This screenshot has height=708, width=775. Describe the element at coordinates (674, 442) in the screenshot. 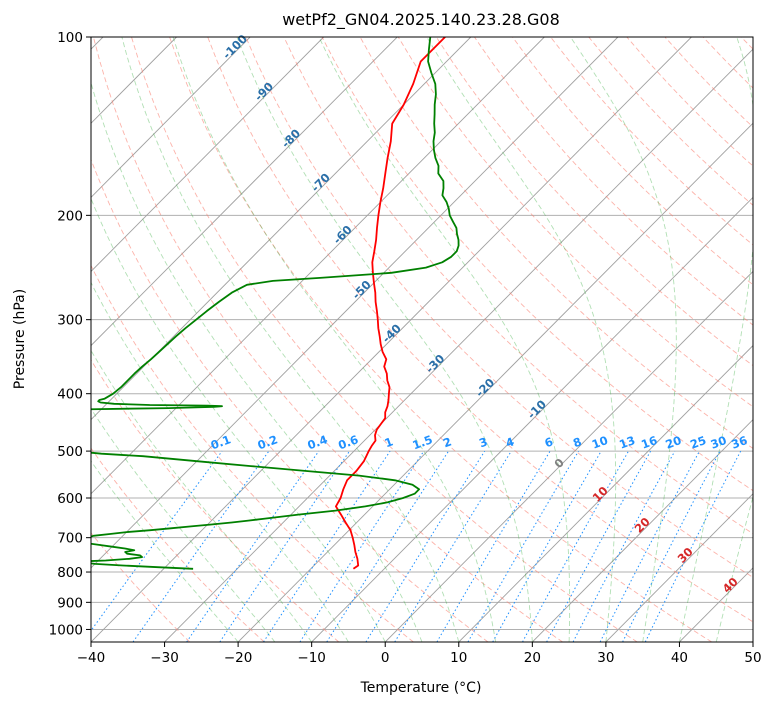

I see `mixing-ratio-label: 20` at that location.